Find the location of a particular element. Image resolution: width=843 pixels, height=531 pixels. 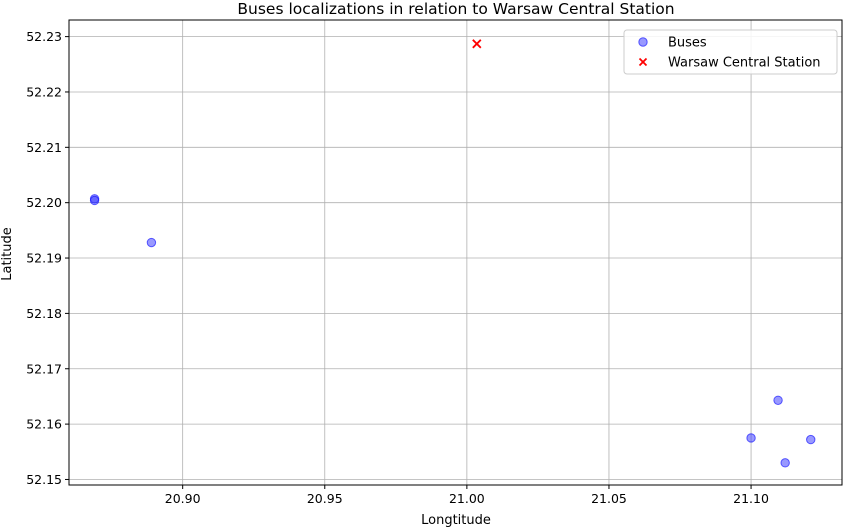

y-tick-label: 52.19 is located at coordinates (44, 258).